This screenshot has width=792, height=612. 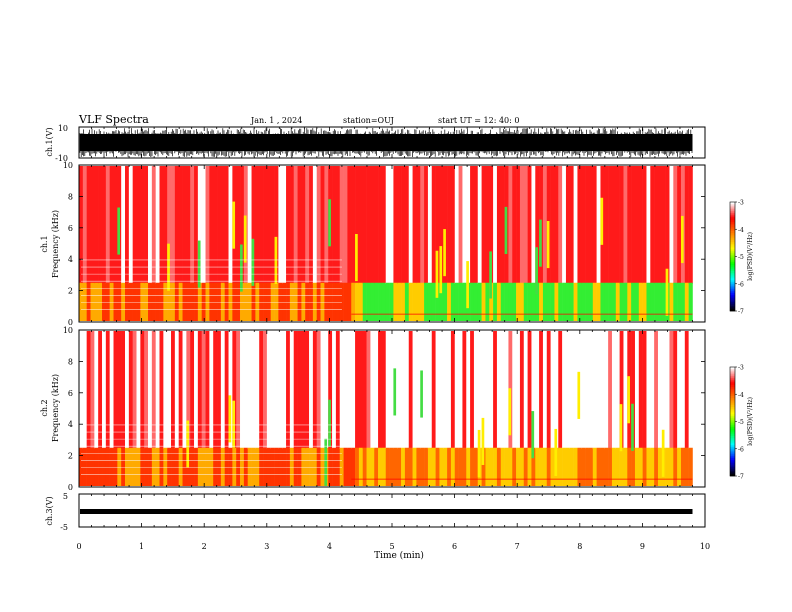 What do you see at coordinates (741, 284) in the screenshot?
I see `colorbar-tick-label: -6` at bounding box center [741, 284].